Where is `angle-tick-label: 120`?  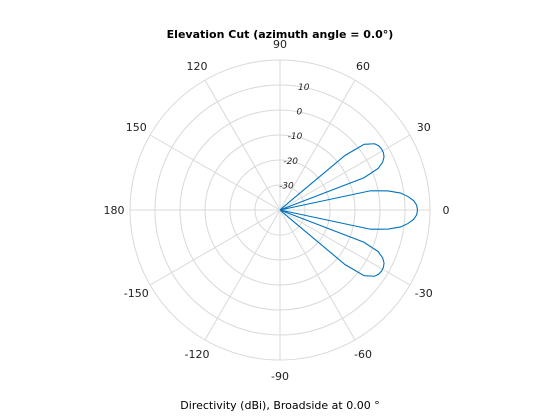
angle-tick-label: 120 is located at coordinates (197, 66).